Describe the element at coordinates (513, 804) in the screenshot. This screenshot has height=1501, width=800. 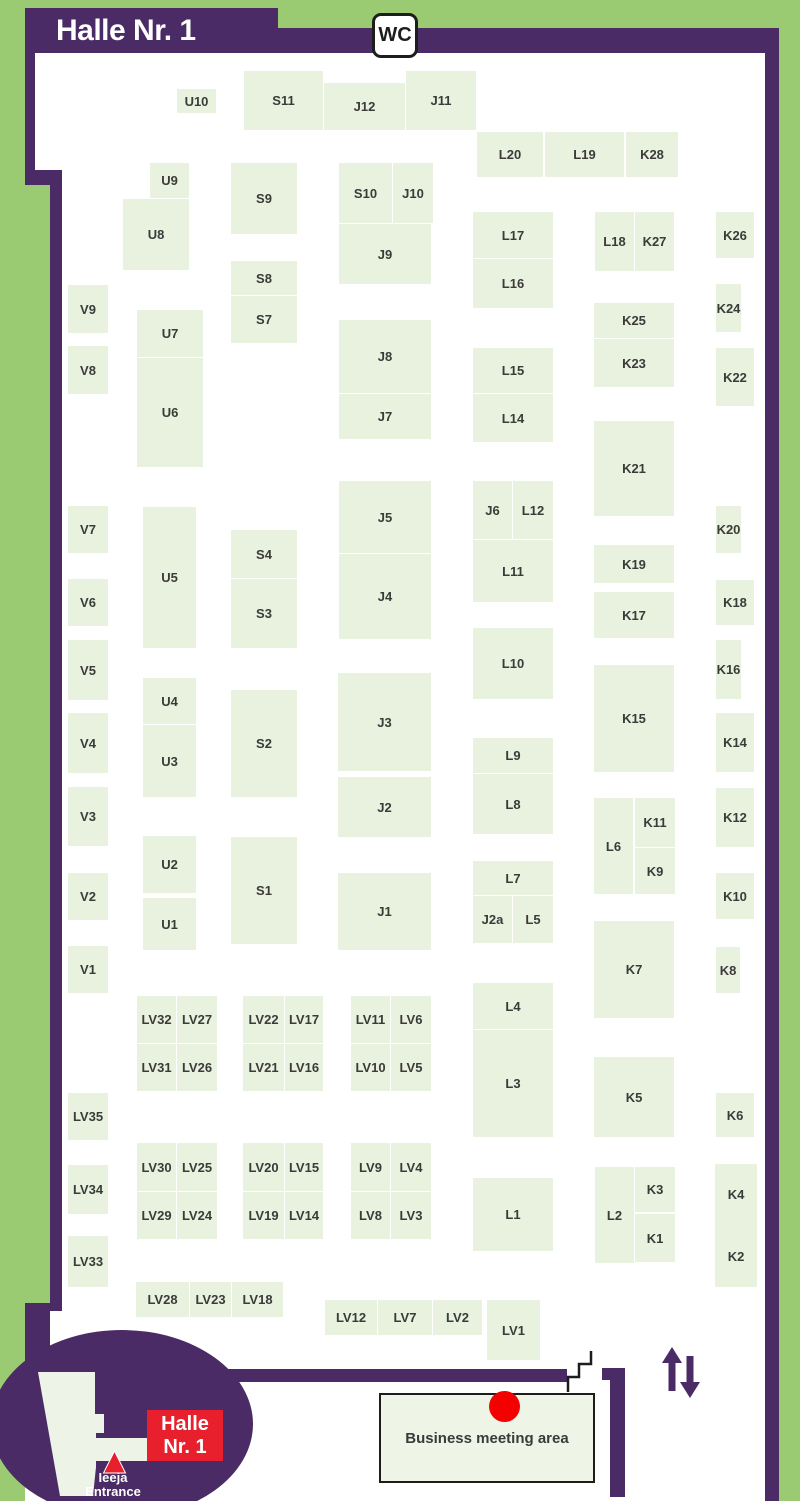
I see `booth-l8: L8` at that location.